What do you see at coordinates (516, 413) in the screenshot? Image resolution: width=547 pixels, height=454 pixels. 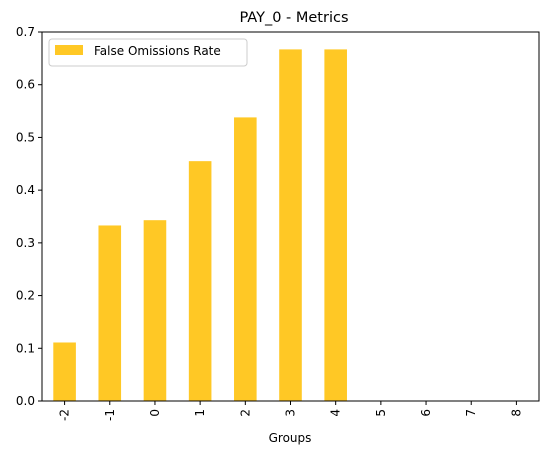 I see `x-tick-label: 8` at bounding box center [516, 413].